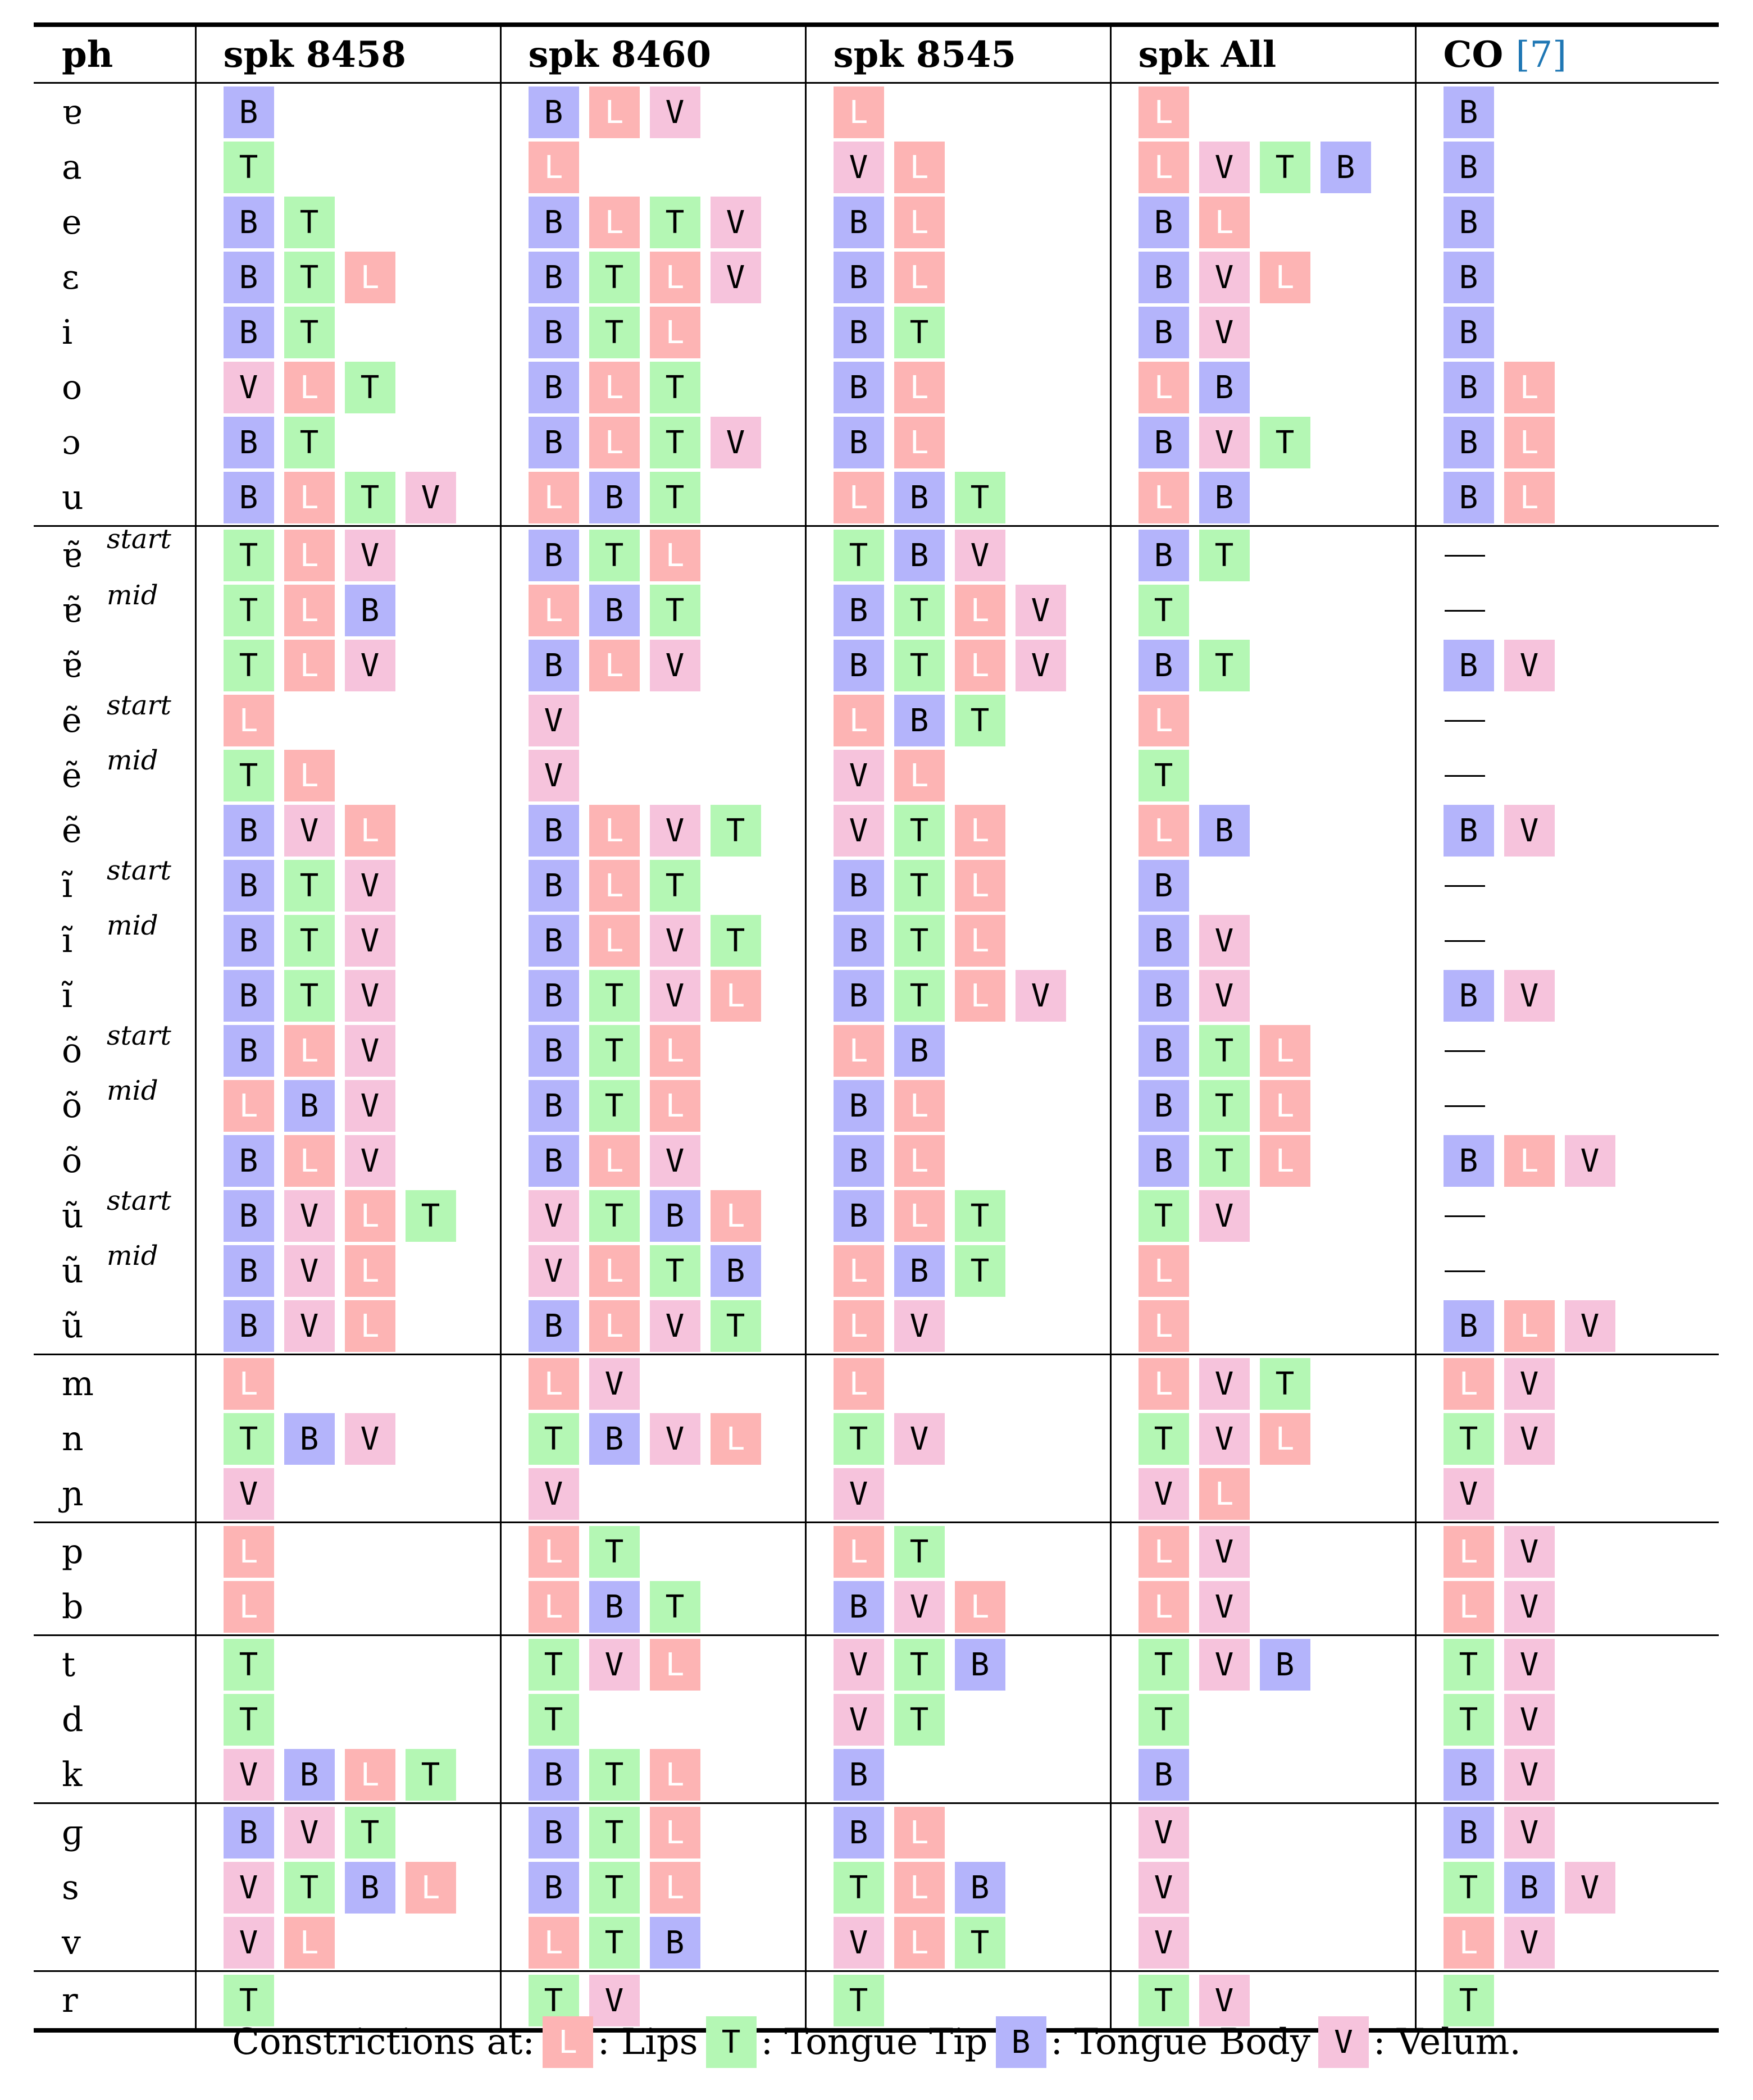 This screenshot has height=2100, width=1753. What do you see at coordinates (1417, 2042) in the screenshot?
I see `legend-item: V: Velum.` at bounding box center [1417, 2042].